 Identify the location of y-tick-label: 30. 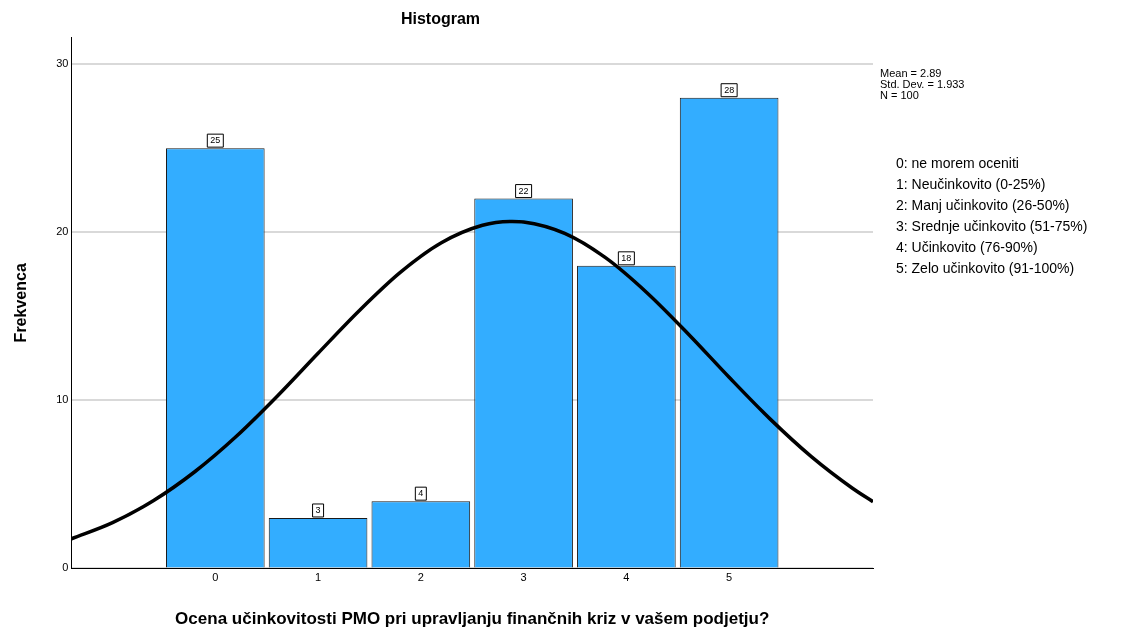
(62, 63).